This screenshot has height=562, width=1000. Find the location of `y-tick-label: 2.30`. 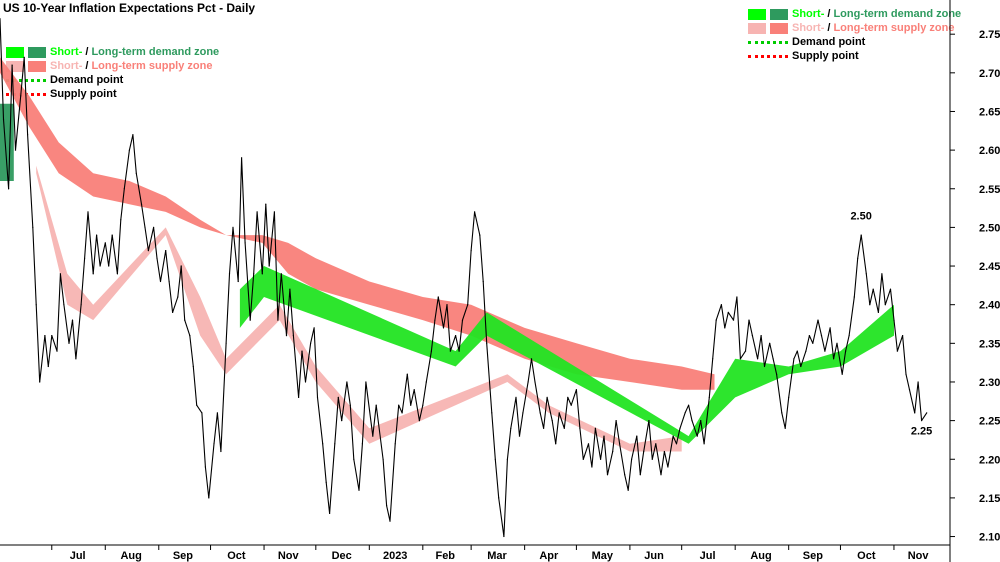

y-tick-label: 2.30 is located at coordinates (989, 383).